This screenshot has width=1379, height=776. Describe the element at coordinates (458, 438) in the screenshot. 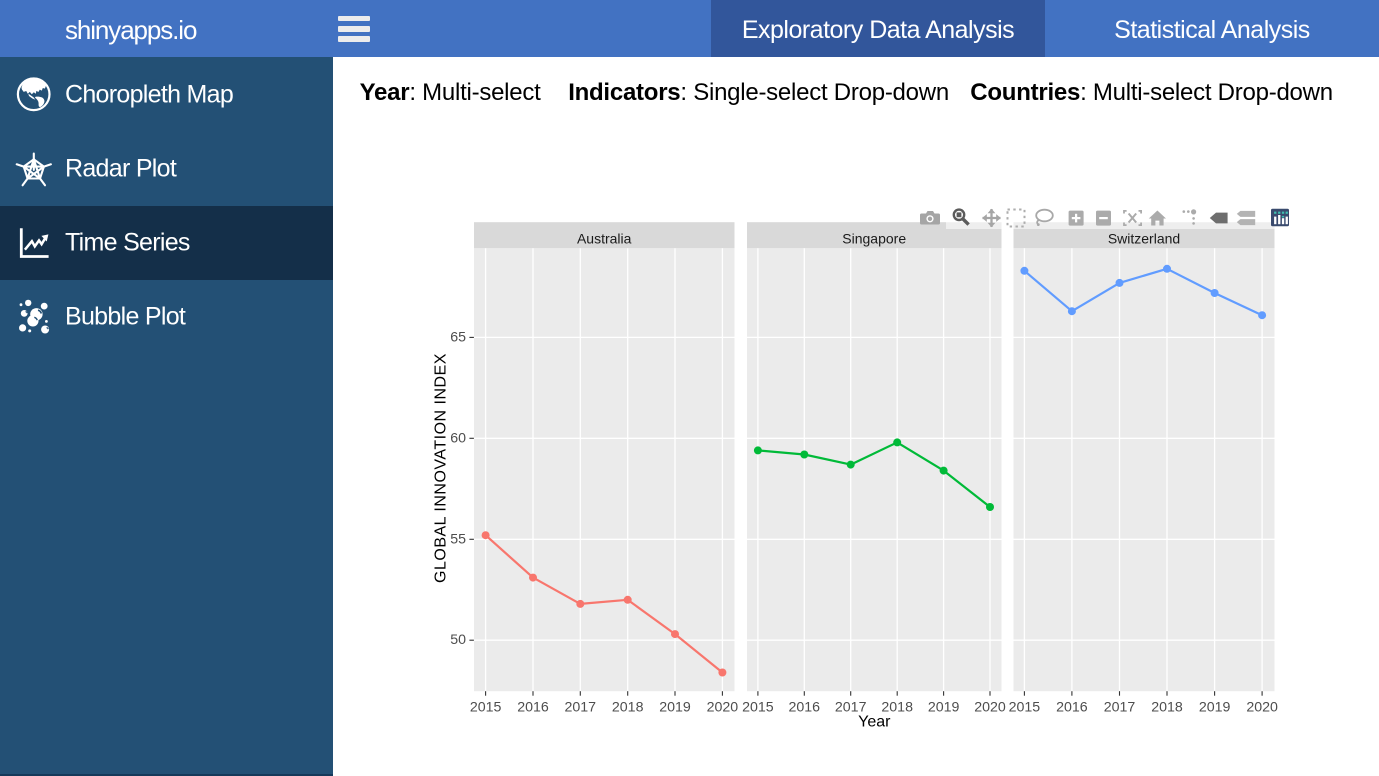

I see `svg-text: 60` at that location.